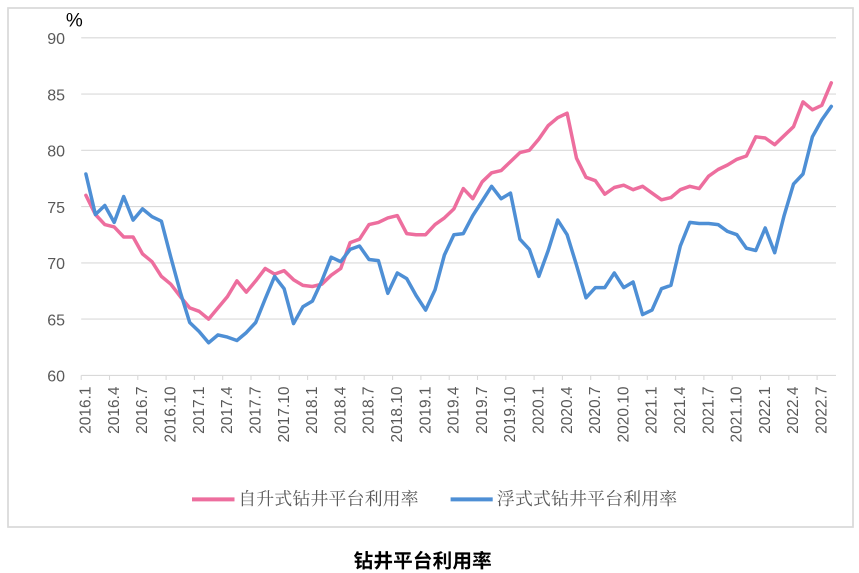 The height and width of the screenshot is (573, 859). Describe the element at coordinates (595, 410) in the screenshot. I see `svg-text: 2020.7` at that location.